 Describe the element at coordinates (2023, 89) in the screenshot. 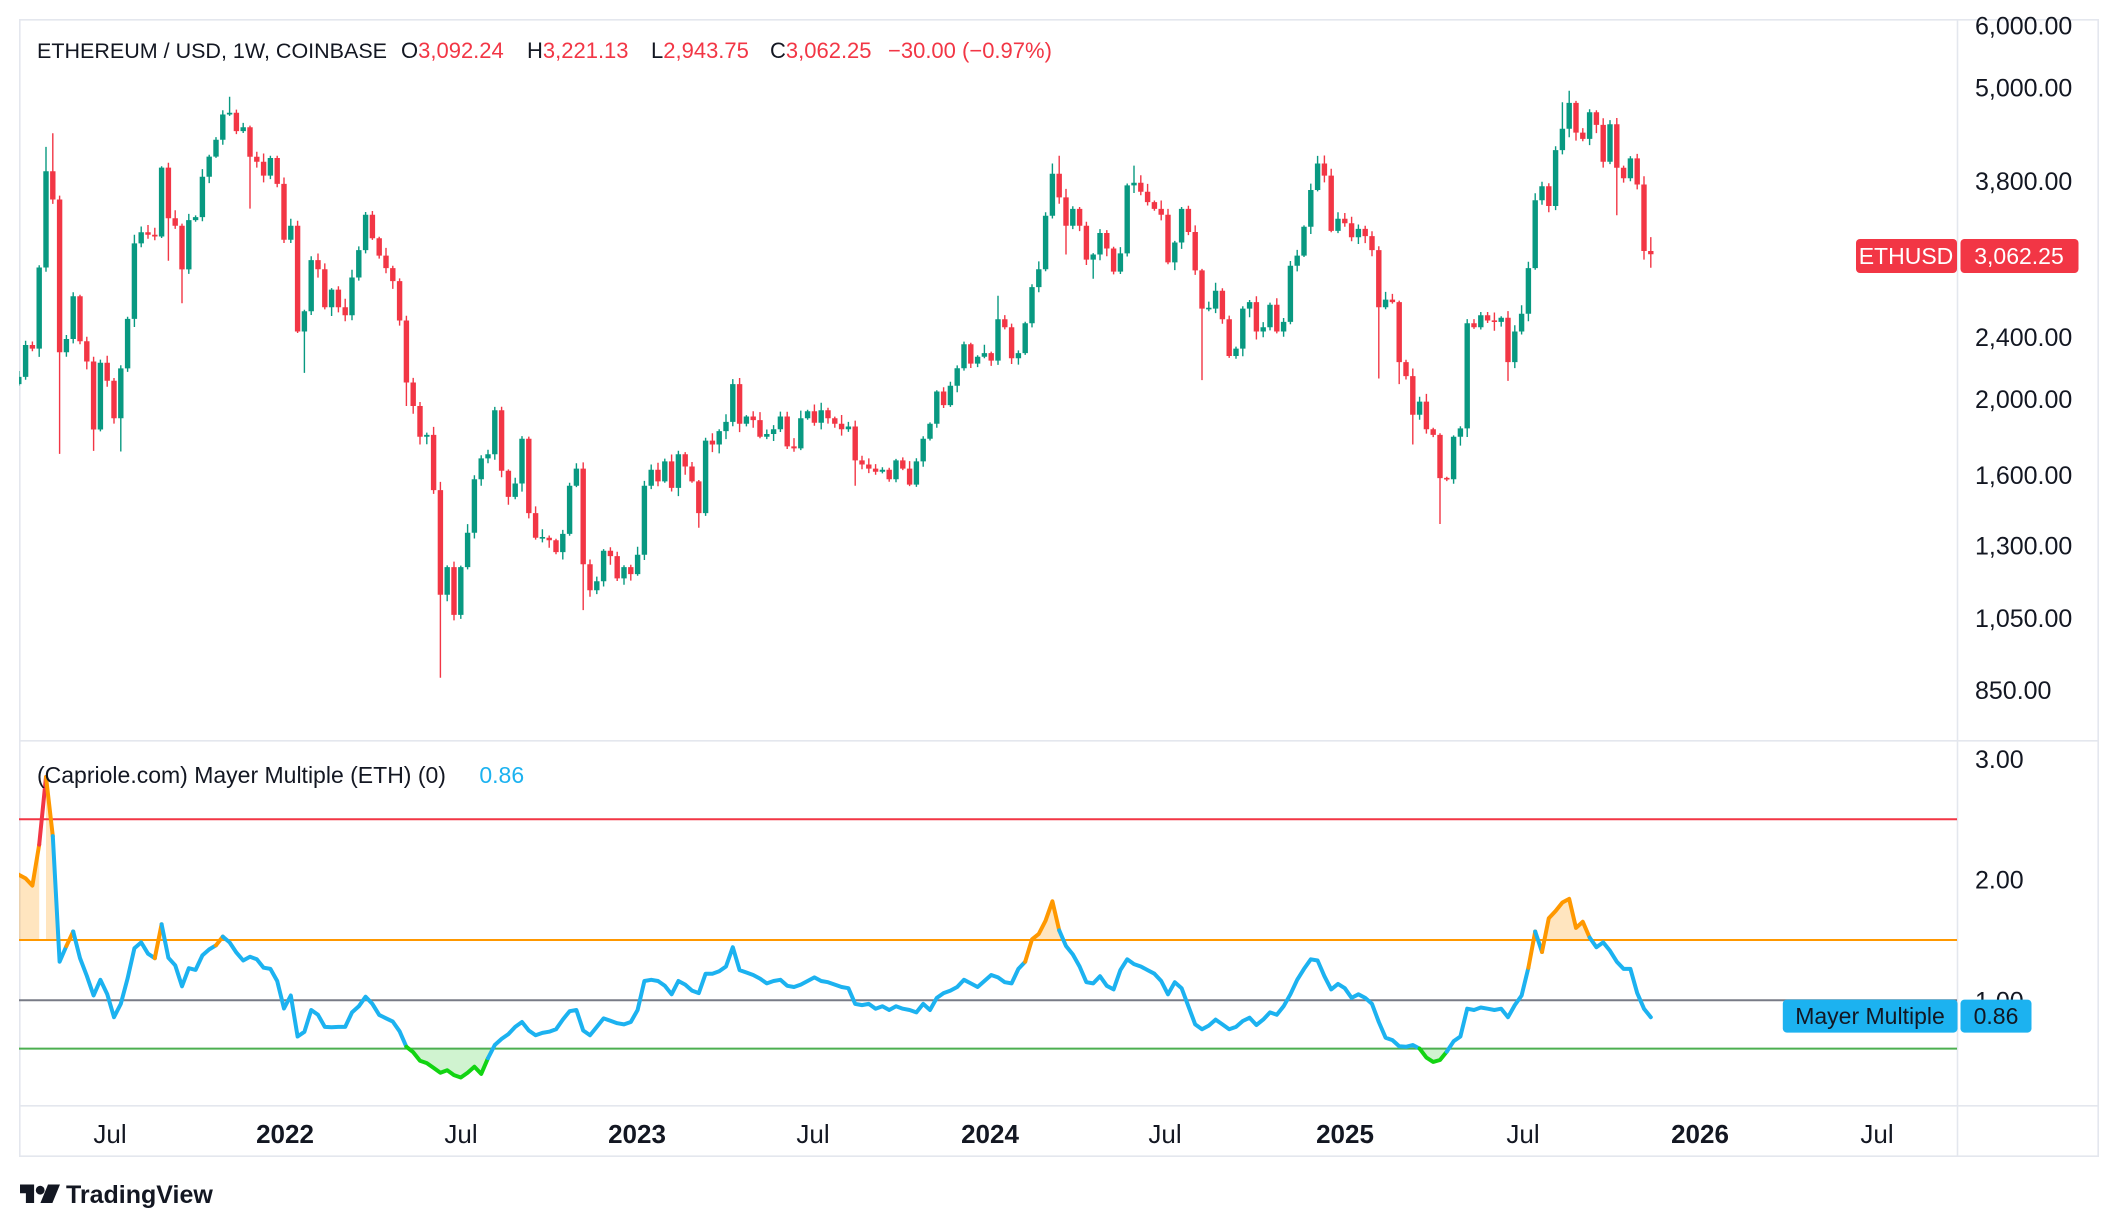

I see `svg-text: 5,000.00` at that location.